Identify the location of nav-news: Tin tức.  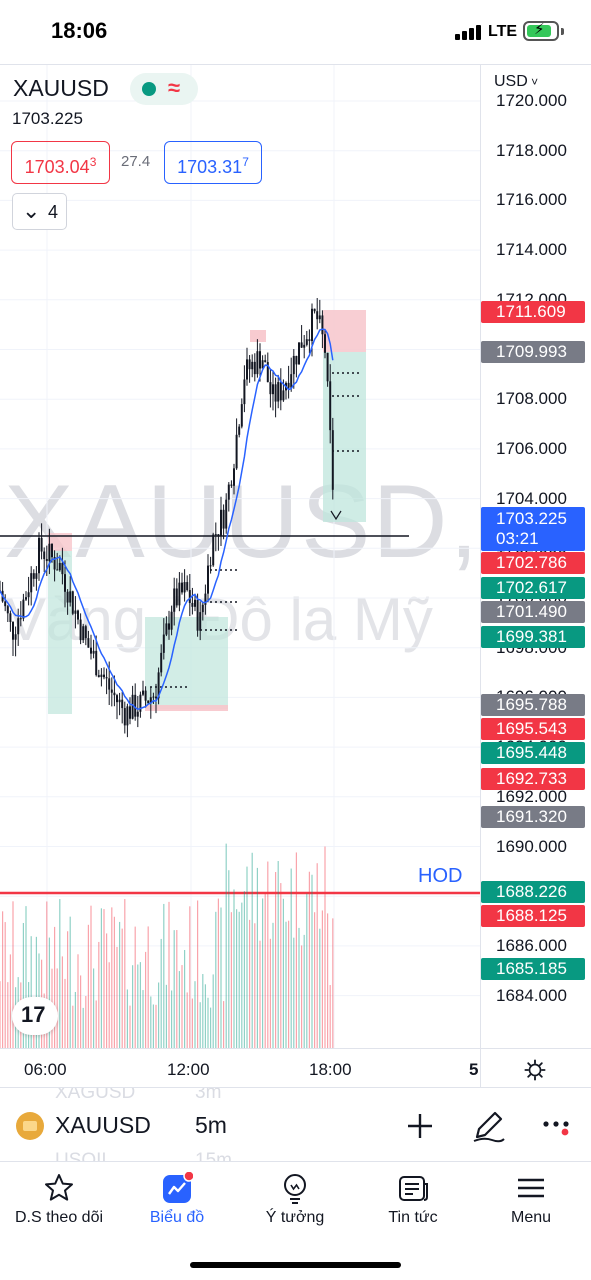
(413, 1202).